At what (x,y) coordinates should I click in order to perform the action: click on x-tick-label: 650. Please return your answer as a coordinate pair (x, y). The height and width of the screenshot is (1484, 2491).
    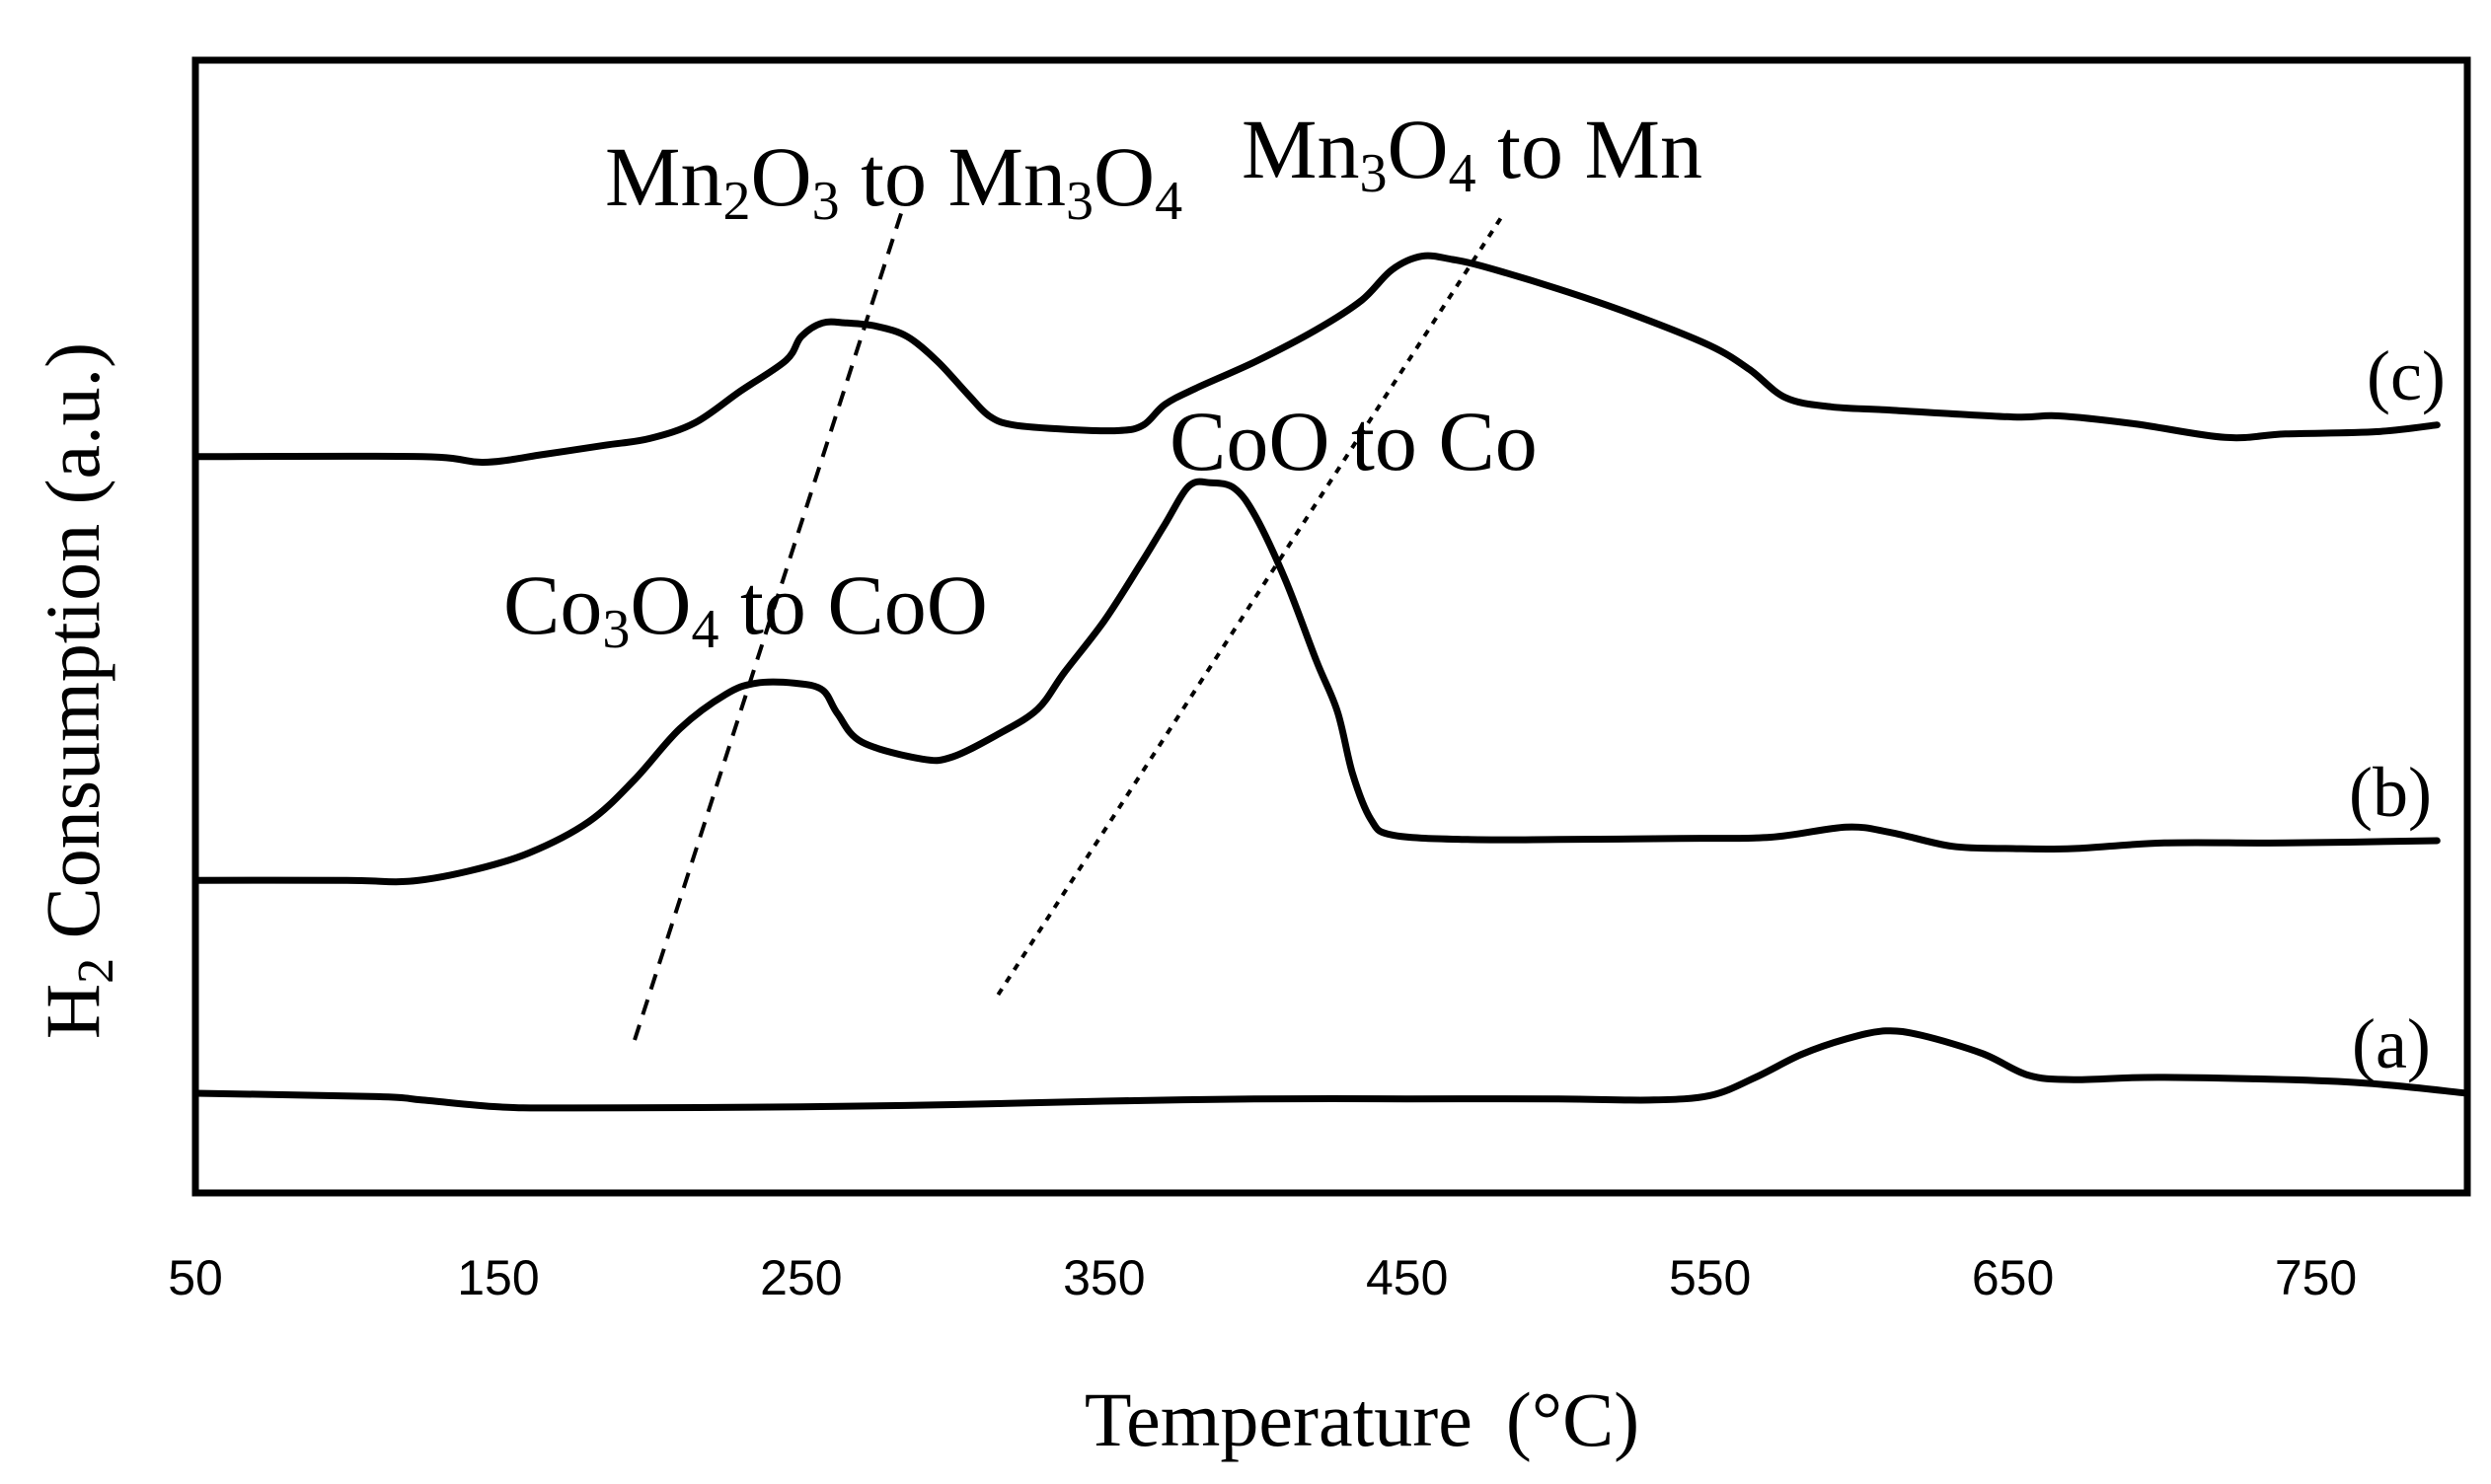
    Looking at the image, I should click on (2013, 1277).